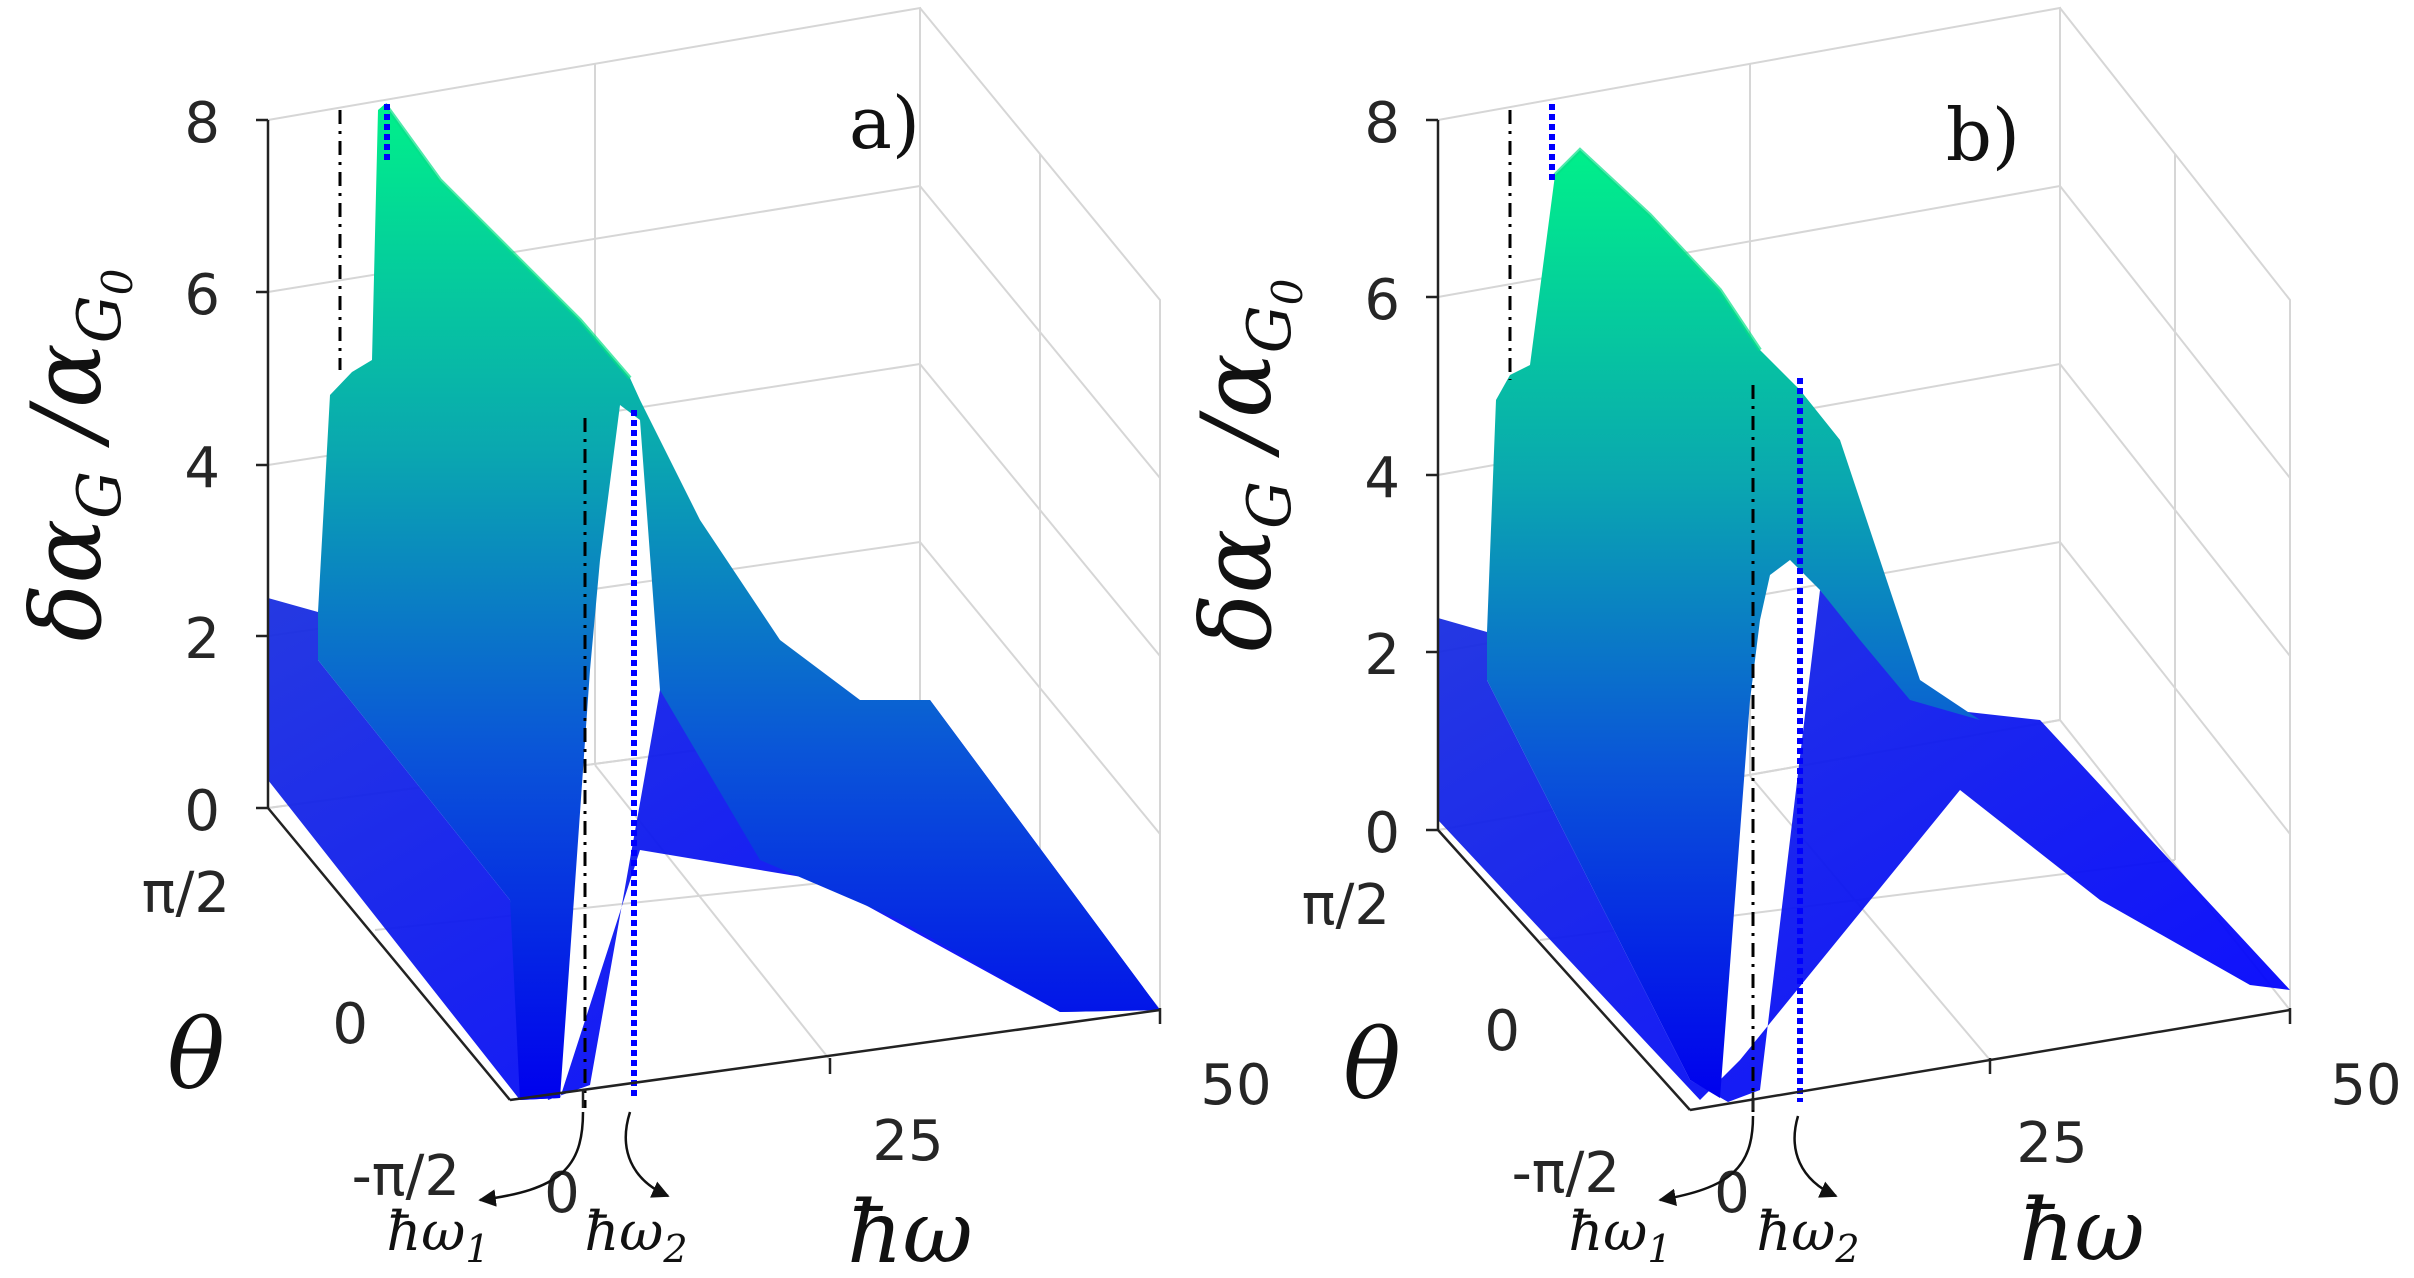 The height and width of the screenshot is (1278, 2414). Describe the element at coordinates (202, 811) in the screenshot. I see `panel-a-z-tick-0: 0` at that location.